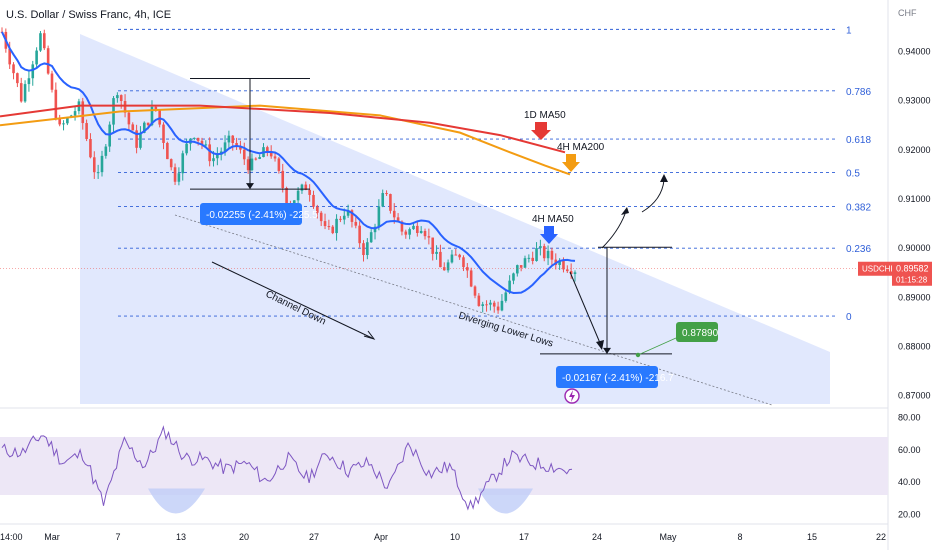 The height and width of the screenshot is (550, 932). What do you see at coordinates (914, 248) in the screenshot?
I see `price-tick-label: 0.90000` at bounding box center [914, 248].